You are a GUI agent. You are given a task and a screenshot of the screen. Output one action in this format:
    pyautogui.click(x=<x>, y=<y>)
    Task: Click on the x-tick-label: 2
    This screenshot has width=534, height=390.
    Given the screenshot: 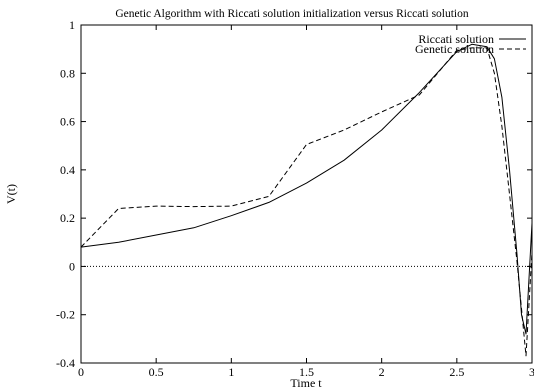 What is the action you would take?
    pyautogui.click(x=382, y=372)
    